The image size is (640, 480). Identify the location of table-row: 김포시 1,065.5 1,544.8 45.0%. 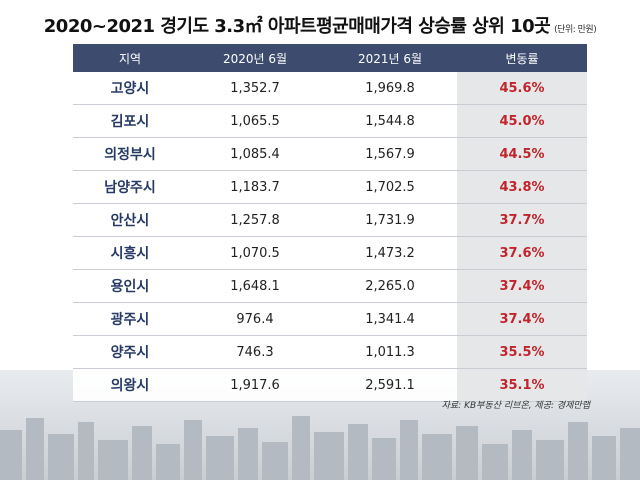
(330, 121).